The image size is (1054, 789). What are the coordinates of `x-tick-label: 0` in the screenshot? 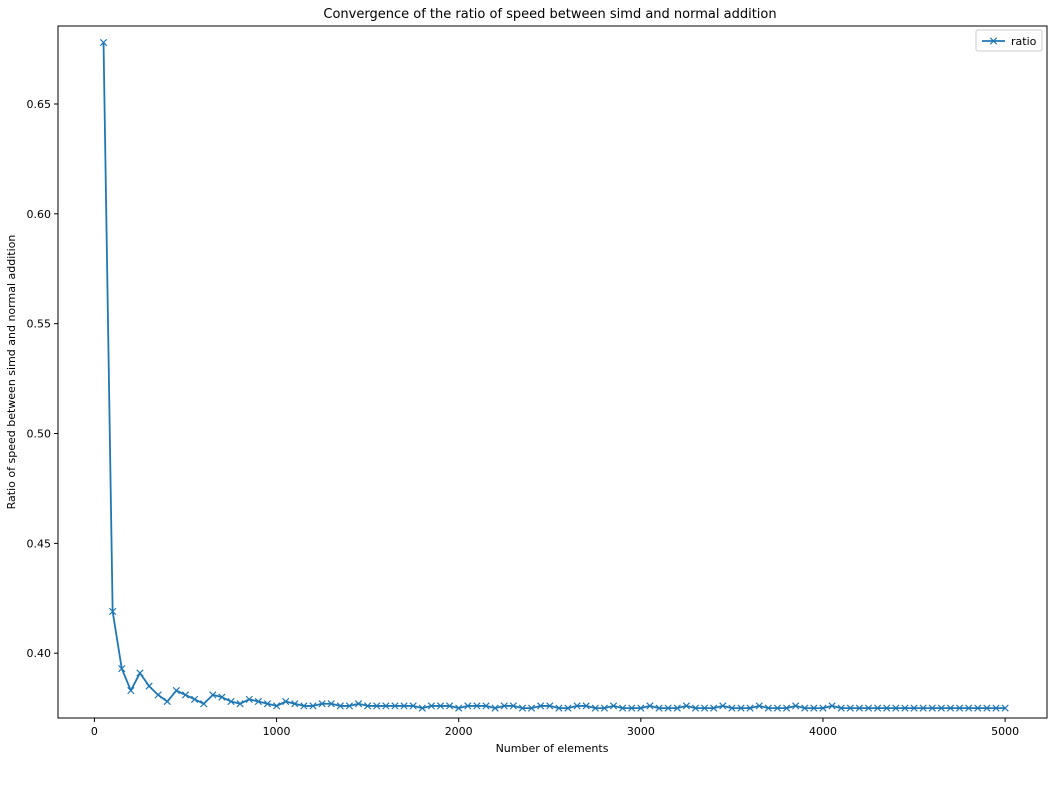 It's located at (94, 731).